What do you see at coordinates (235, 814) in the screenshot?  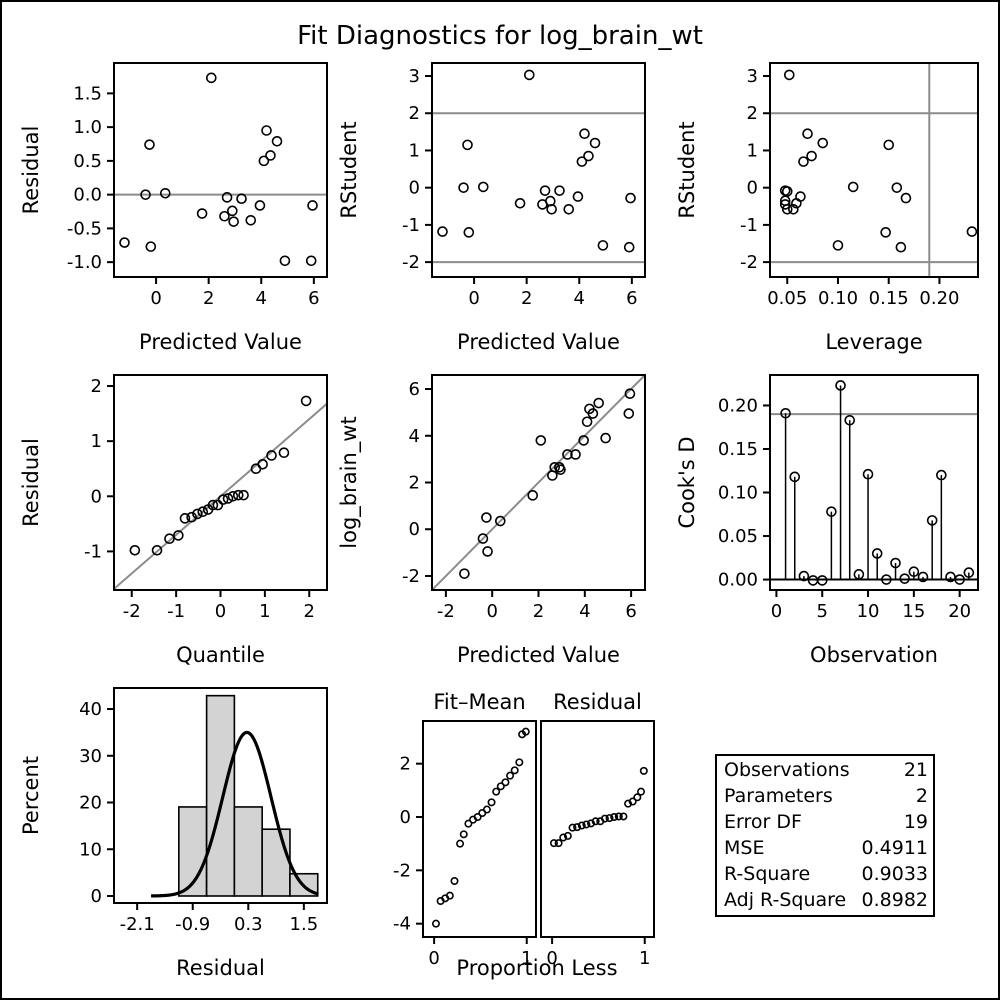 I see `normal-density-curve` at bounding box center [235, 814].